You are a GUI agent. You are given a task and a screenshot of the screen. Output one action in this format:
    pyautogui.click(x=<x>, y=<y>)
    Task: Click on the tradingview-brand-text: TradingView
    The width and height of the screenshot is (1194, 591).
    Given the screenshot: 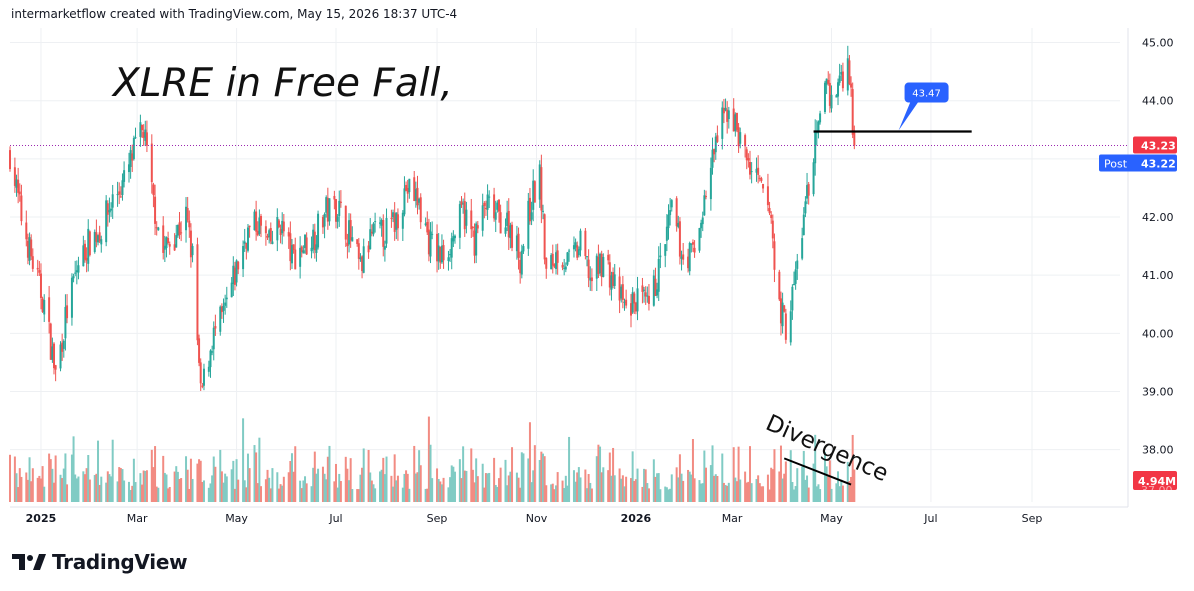 What is the action you would take?
    pyautogui.click(x=120, y=562)
    